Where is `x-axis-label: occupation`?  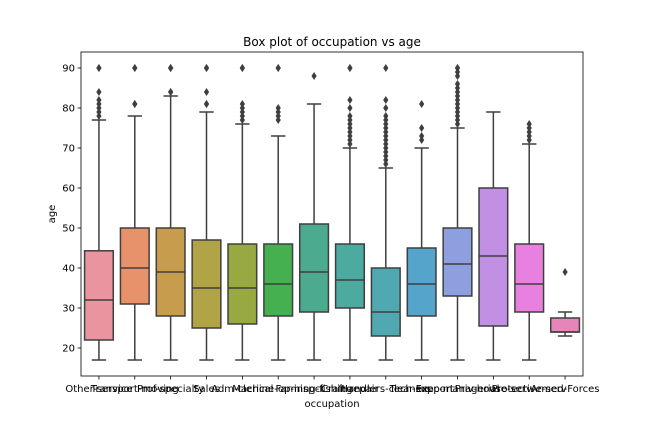 x-axis-label: occupation is located at coordinates (331, 404).